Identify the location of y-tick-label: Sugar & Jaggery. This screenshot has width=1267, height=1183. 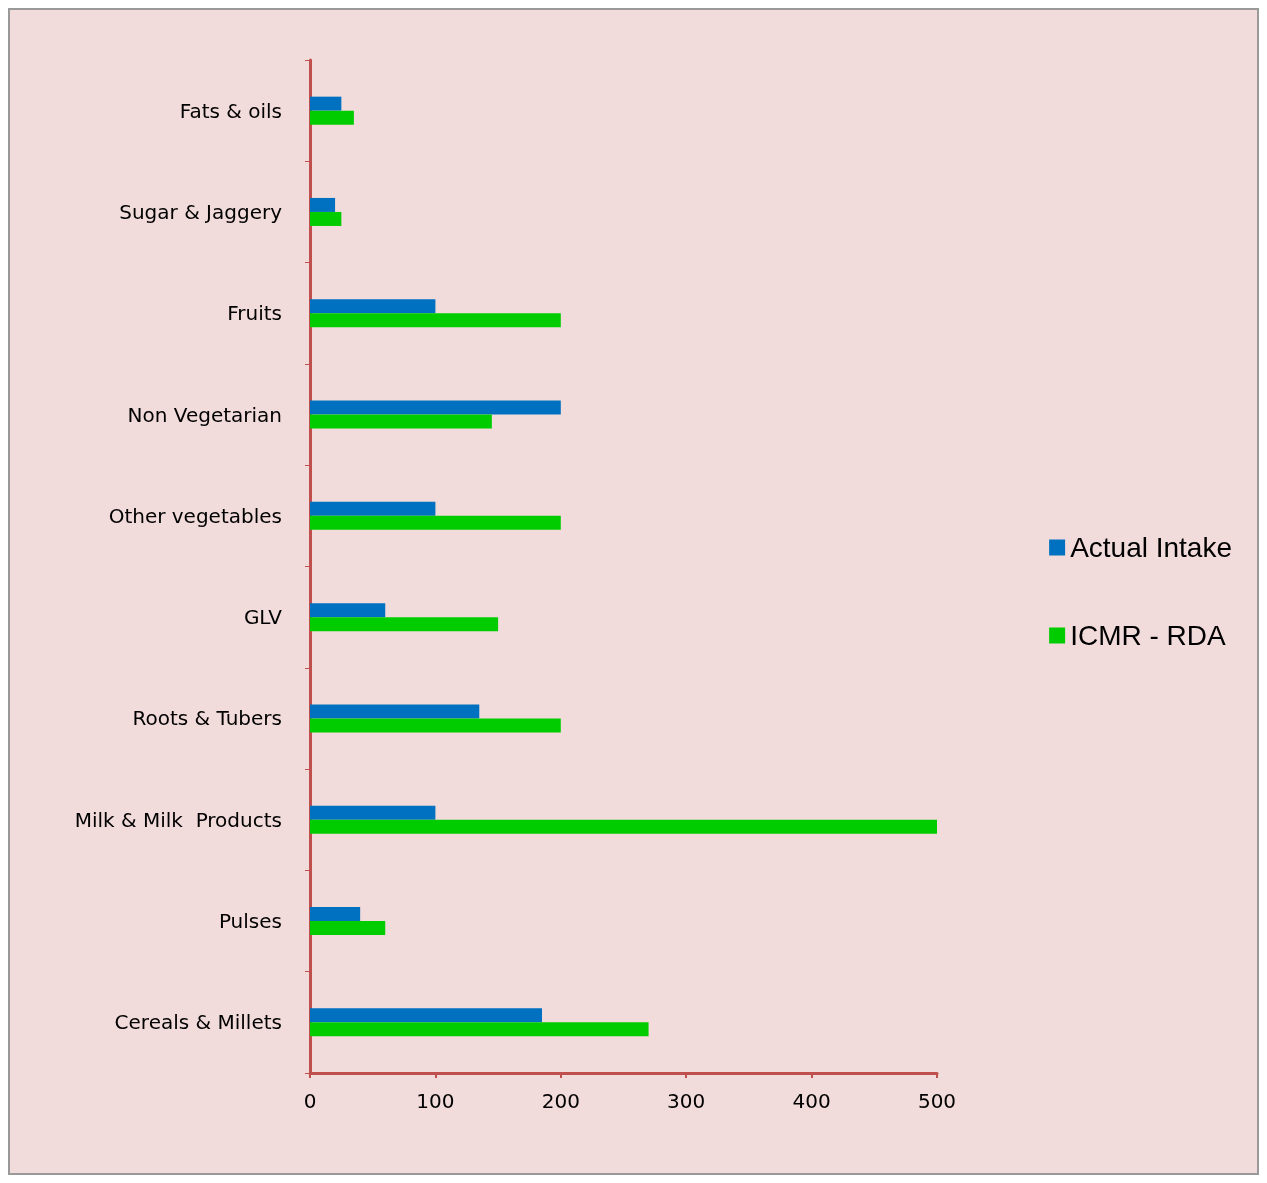
(201, 211).